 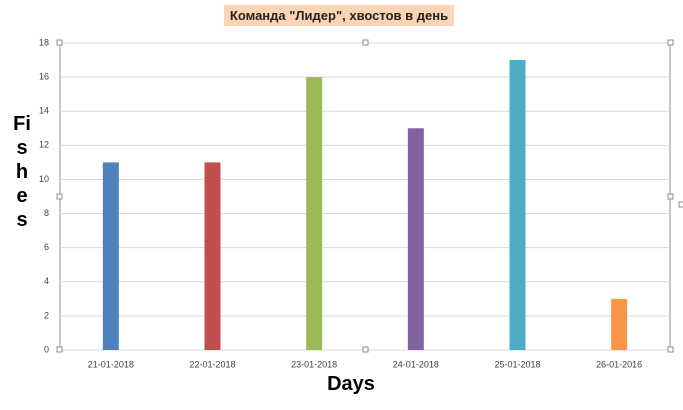 I want to click on y-tick-label: 2, so click(x=46, y=315).